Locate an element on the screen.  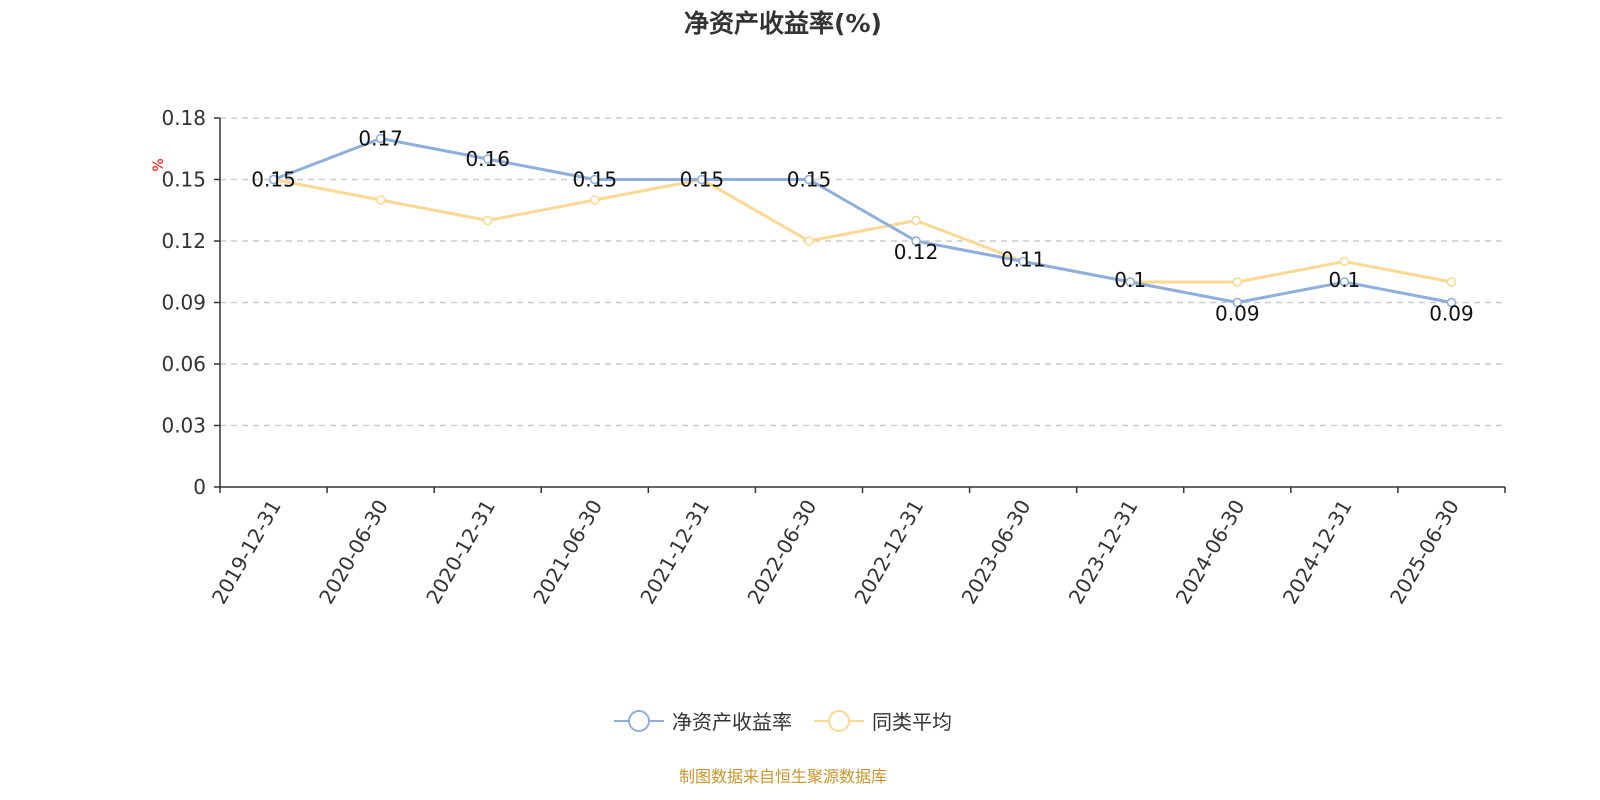
legend: 净资产收益率 同类平均 is located at coordinates (783, 720).